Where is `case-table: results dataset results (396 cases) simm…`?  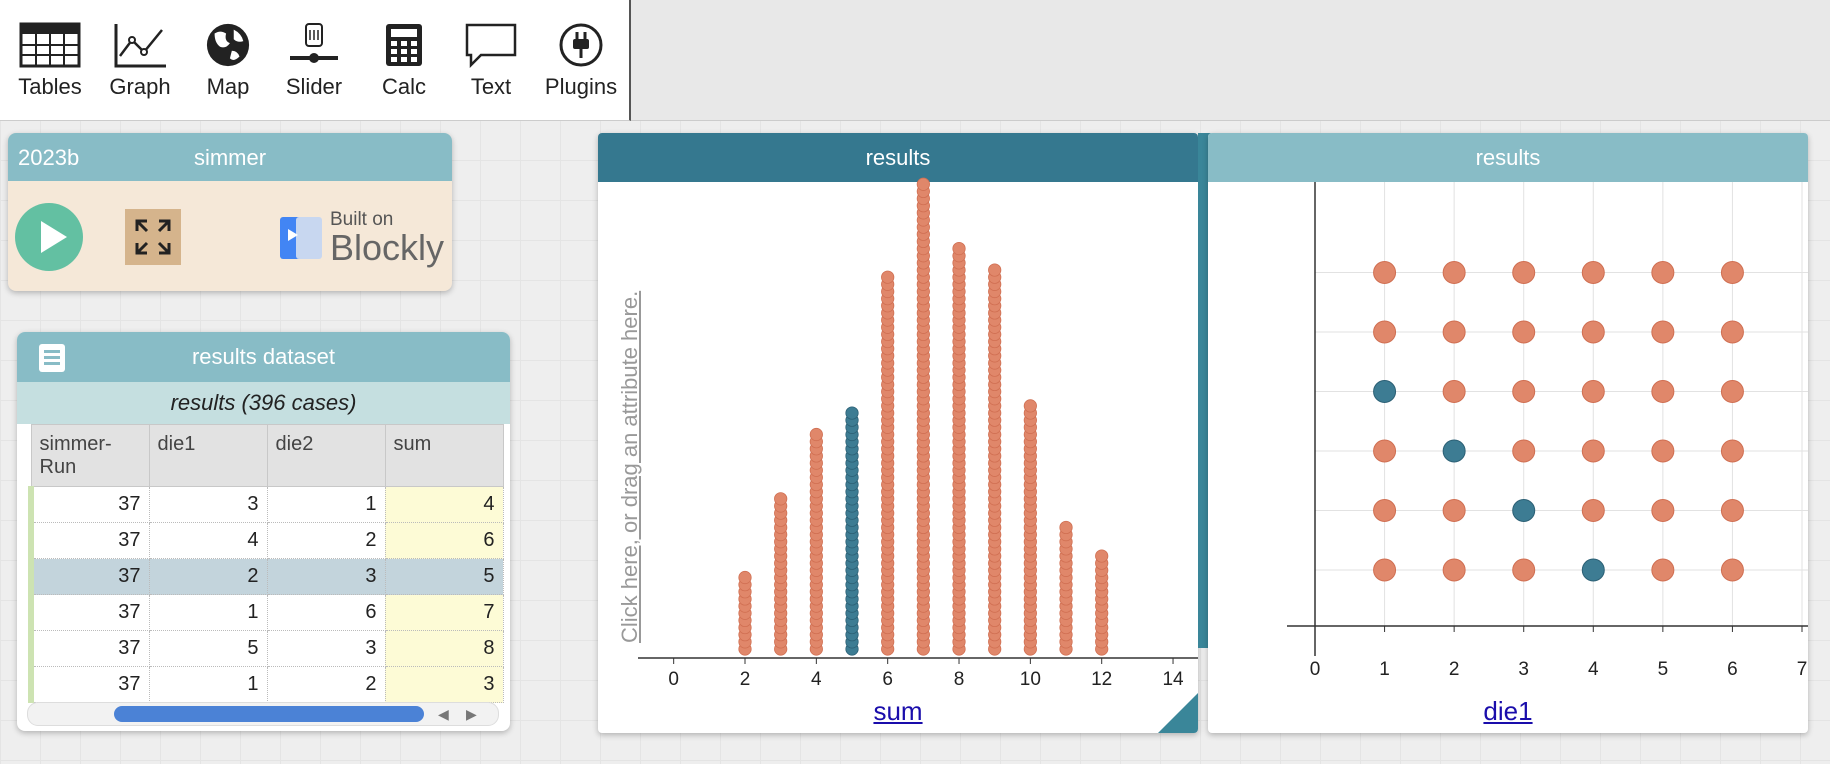 case-table: results dataset results (396 cases) simm… is located at coordinates (263, 531).